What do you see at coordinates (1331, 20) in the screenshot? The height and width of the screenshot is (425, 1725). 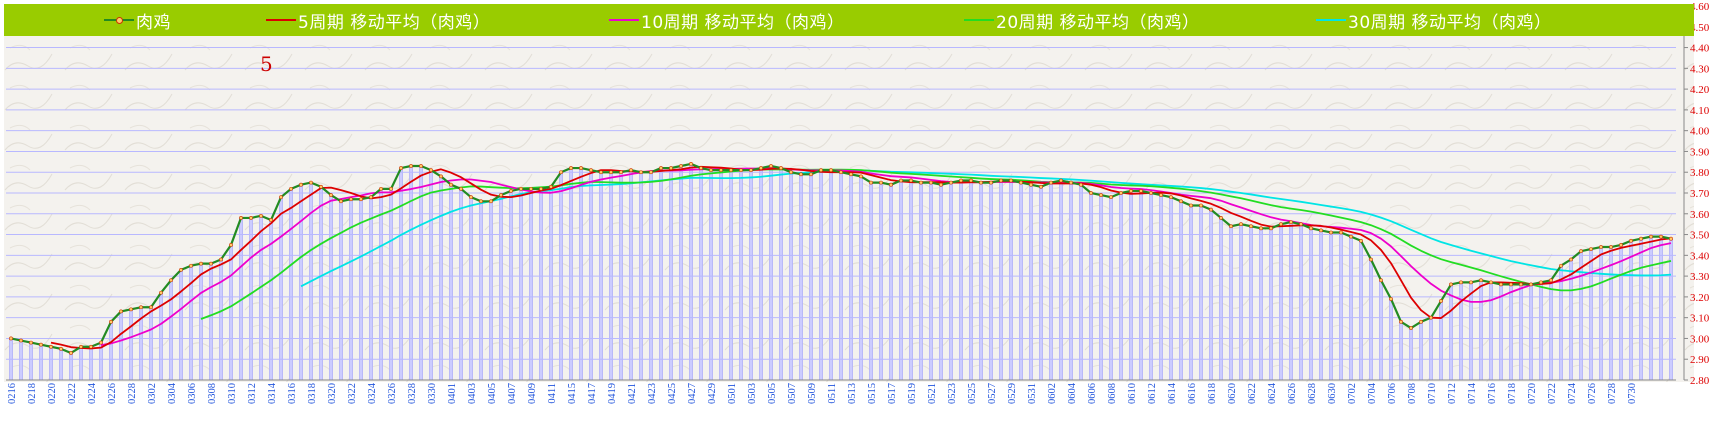 I see `legend-swatch-ma30` at bounding box center [1331, 20].